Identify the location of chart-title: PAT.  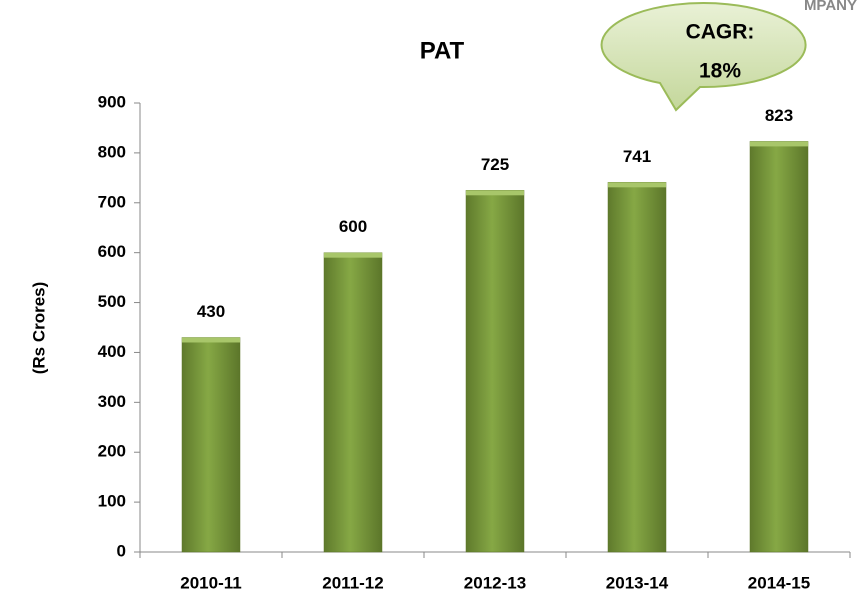
(442, 50).